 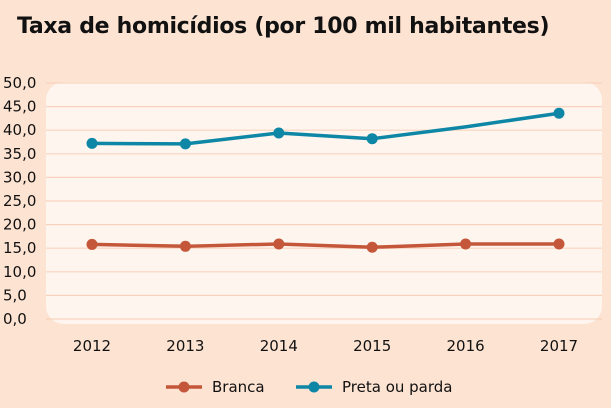 I want to click on x-axis-ticks: 2012 2013 2014 2015 2016 2017, so click(x=325, y=346).